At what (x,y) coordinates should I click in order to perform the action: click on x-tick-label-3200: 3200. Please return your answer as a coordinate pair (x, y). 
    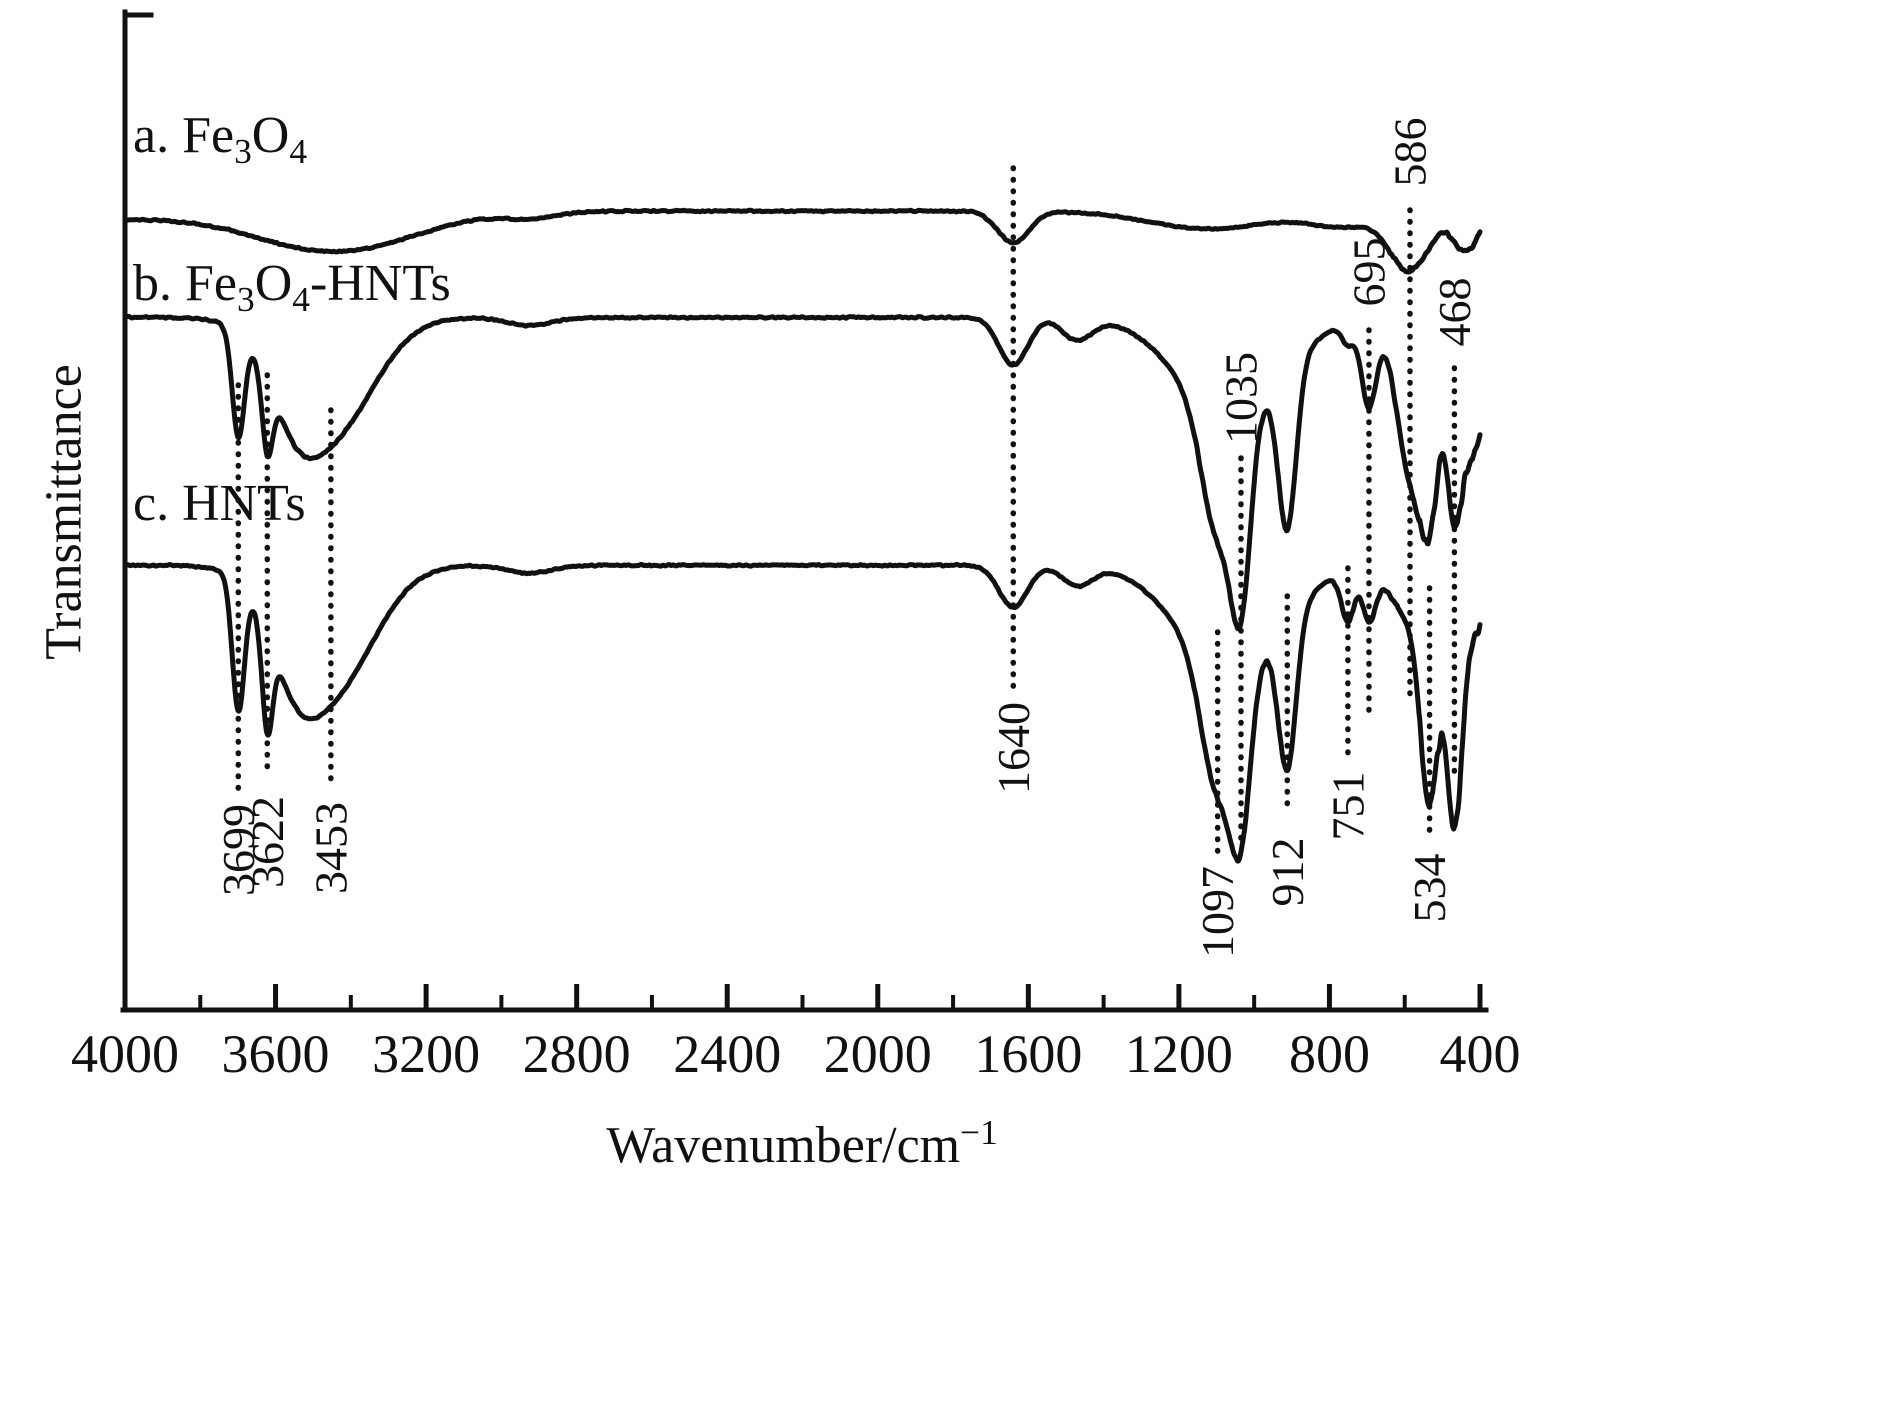
    Looking at the image, I should click on (426, 1054).